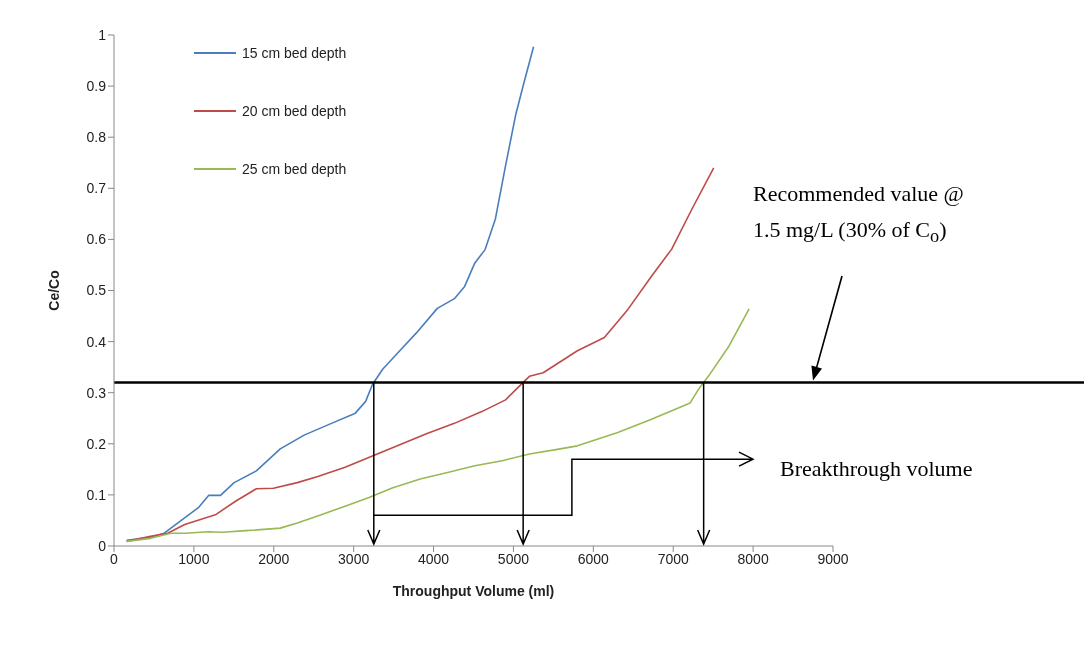 The width and height of the screenshot is (1092, 654). I want to click on y-tick-label: 0.6, so click(96, 239).